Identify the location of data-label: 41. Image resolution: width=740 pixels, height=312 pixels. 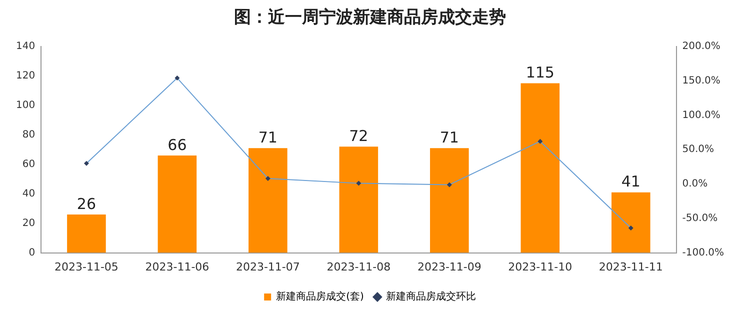
(630, 181).